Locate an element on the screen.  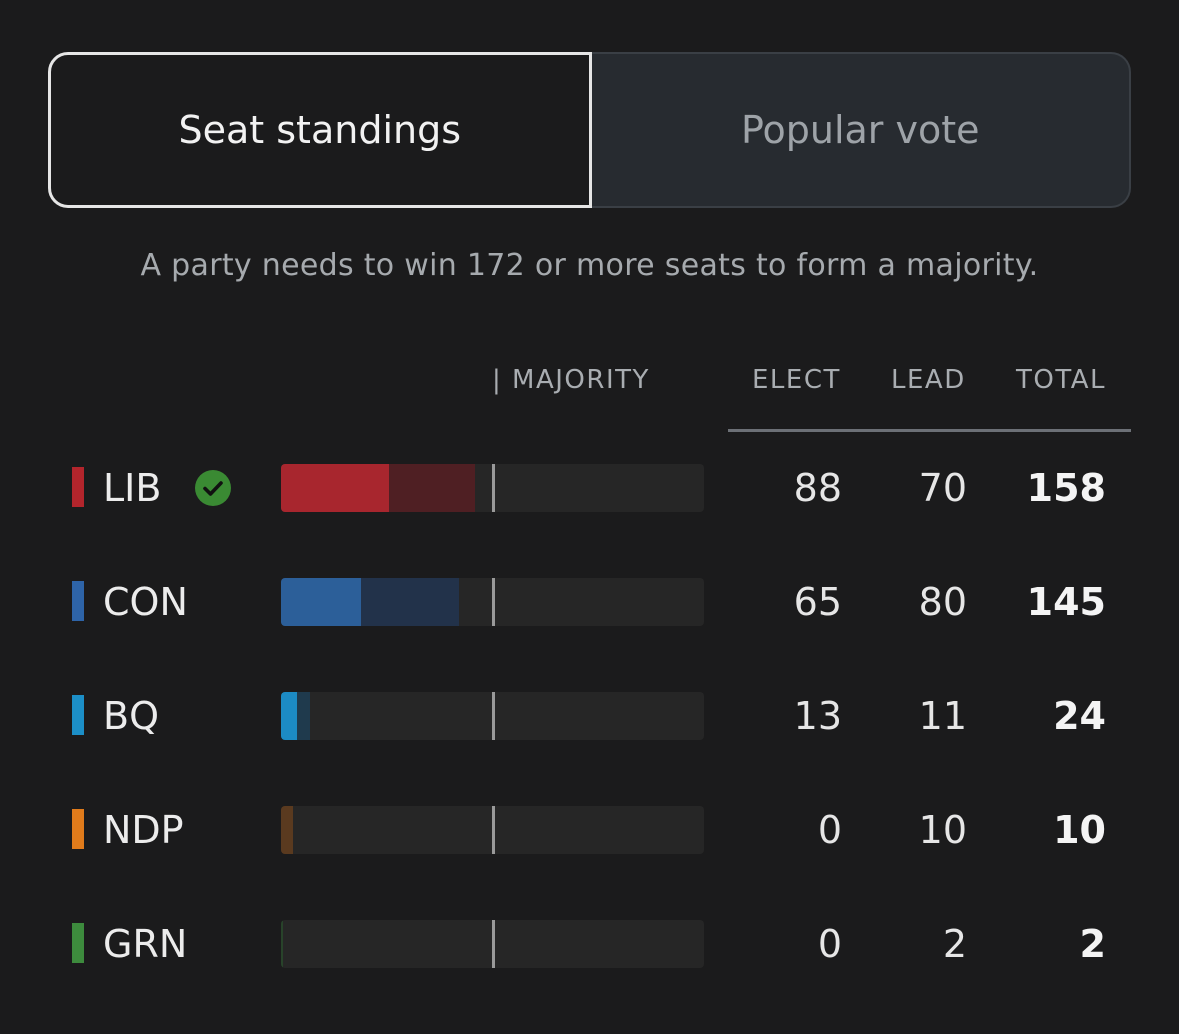
party-row-bq: BQ 13 11 24 is located at coordinates (589, 716).